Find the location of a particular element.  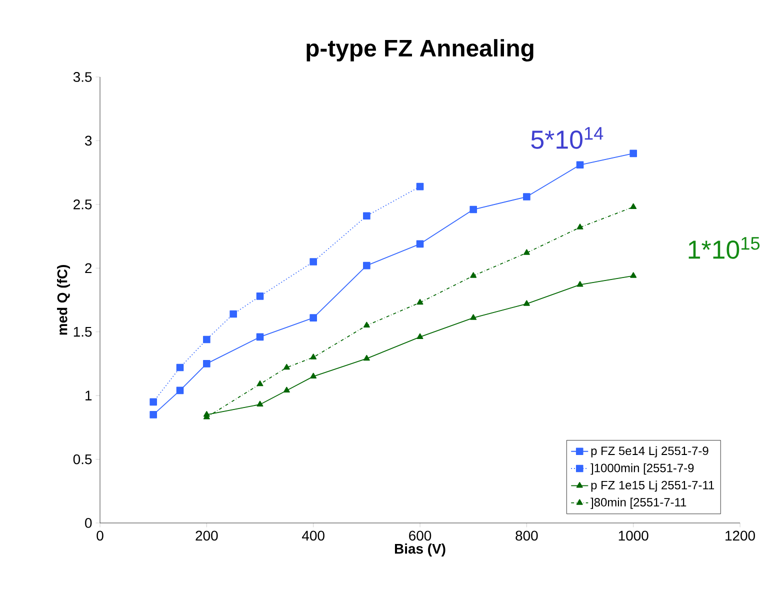

x-tick-label: 1200 is located at coordinates (740, 535).